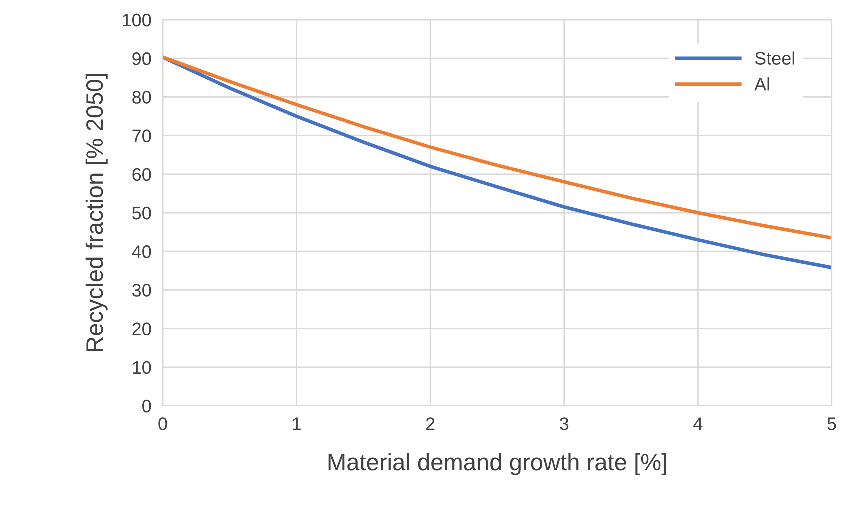 Image resolution: width=850 pixels, height=514 pixels. Describe the element at coordinates (142, 97) in the screenshot. I see `y-tick-label: 80` at that location.